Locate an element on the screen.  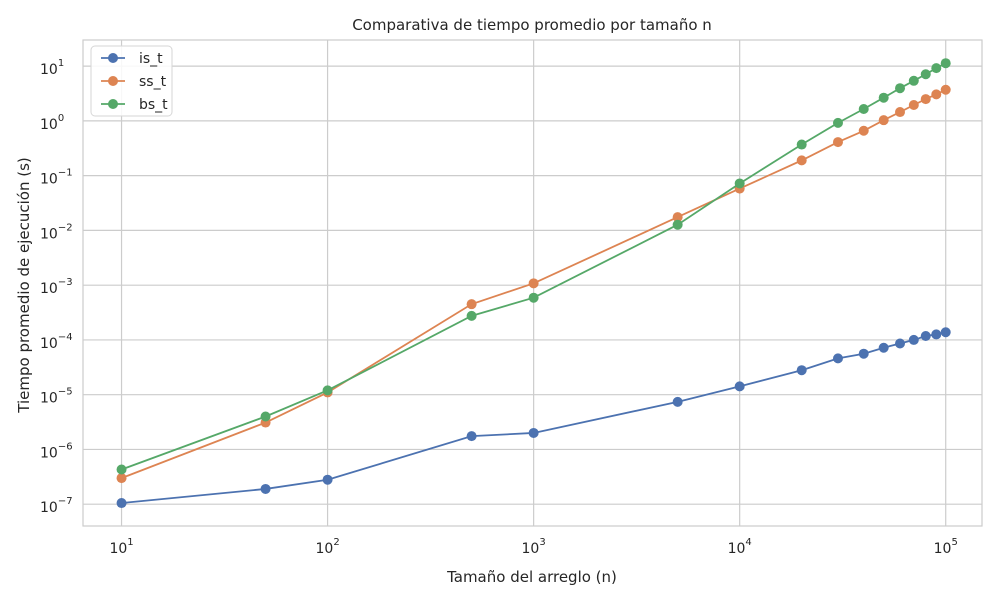
y-tick-exponent: 0 is located at coordinates (61, 118).